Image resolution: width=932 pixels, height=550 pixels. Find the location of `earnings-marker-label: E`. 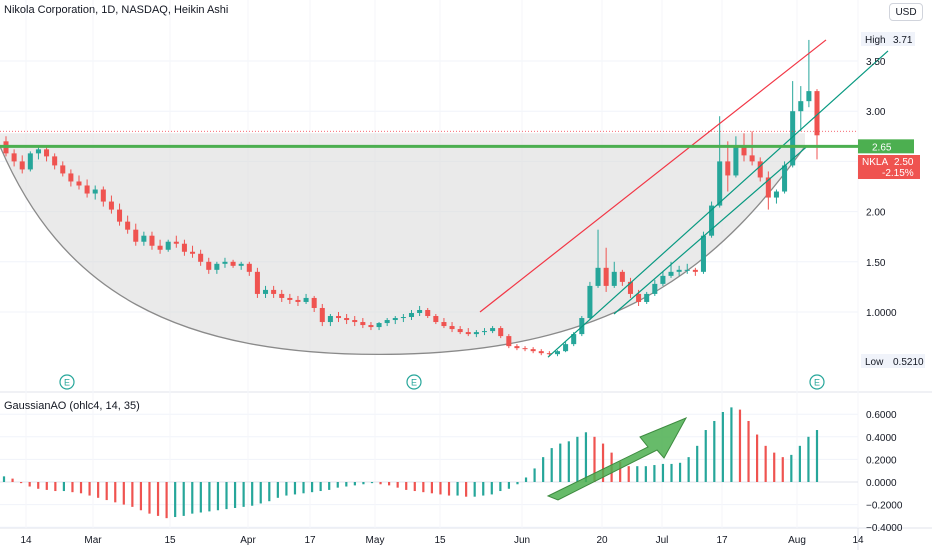

earnings-marker-label: E is located at coordinates (817, 383).